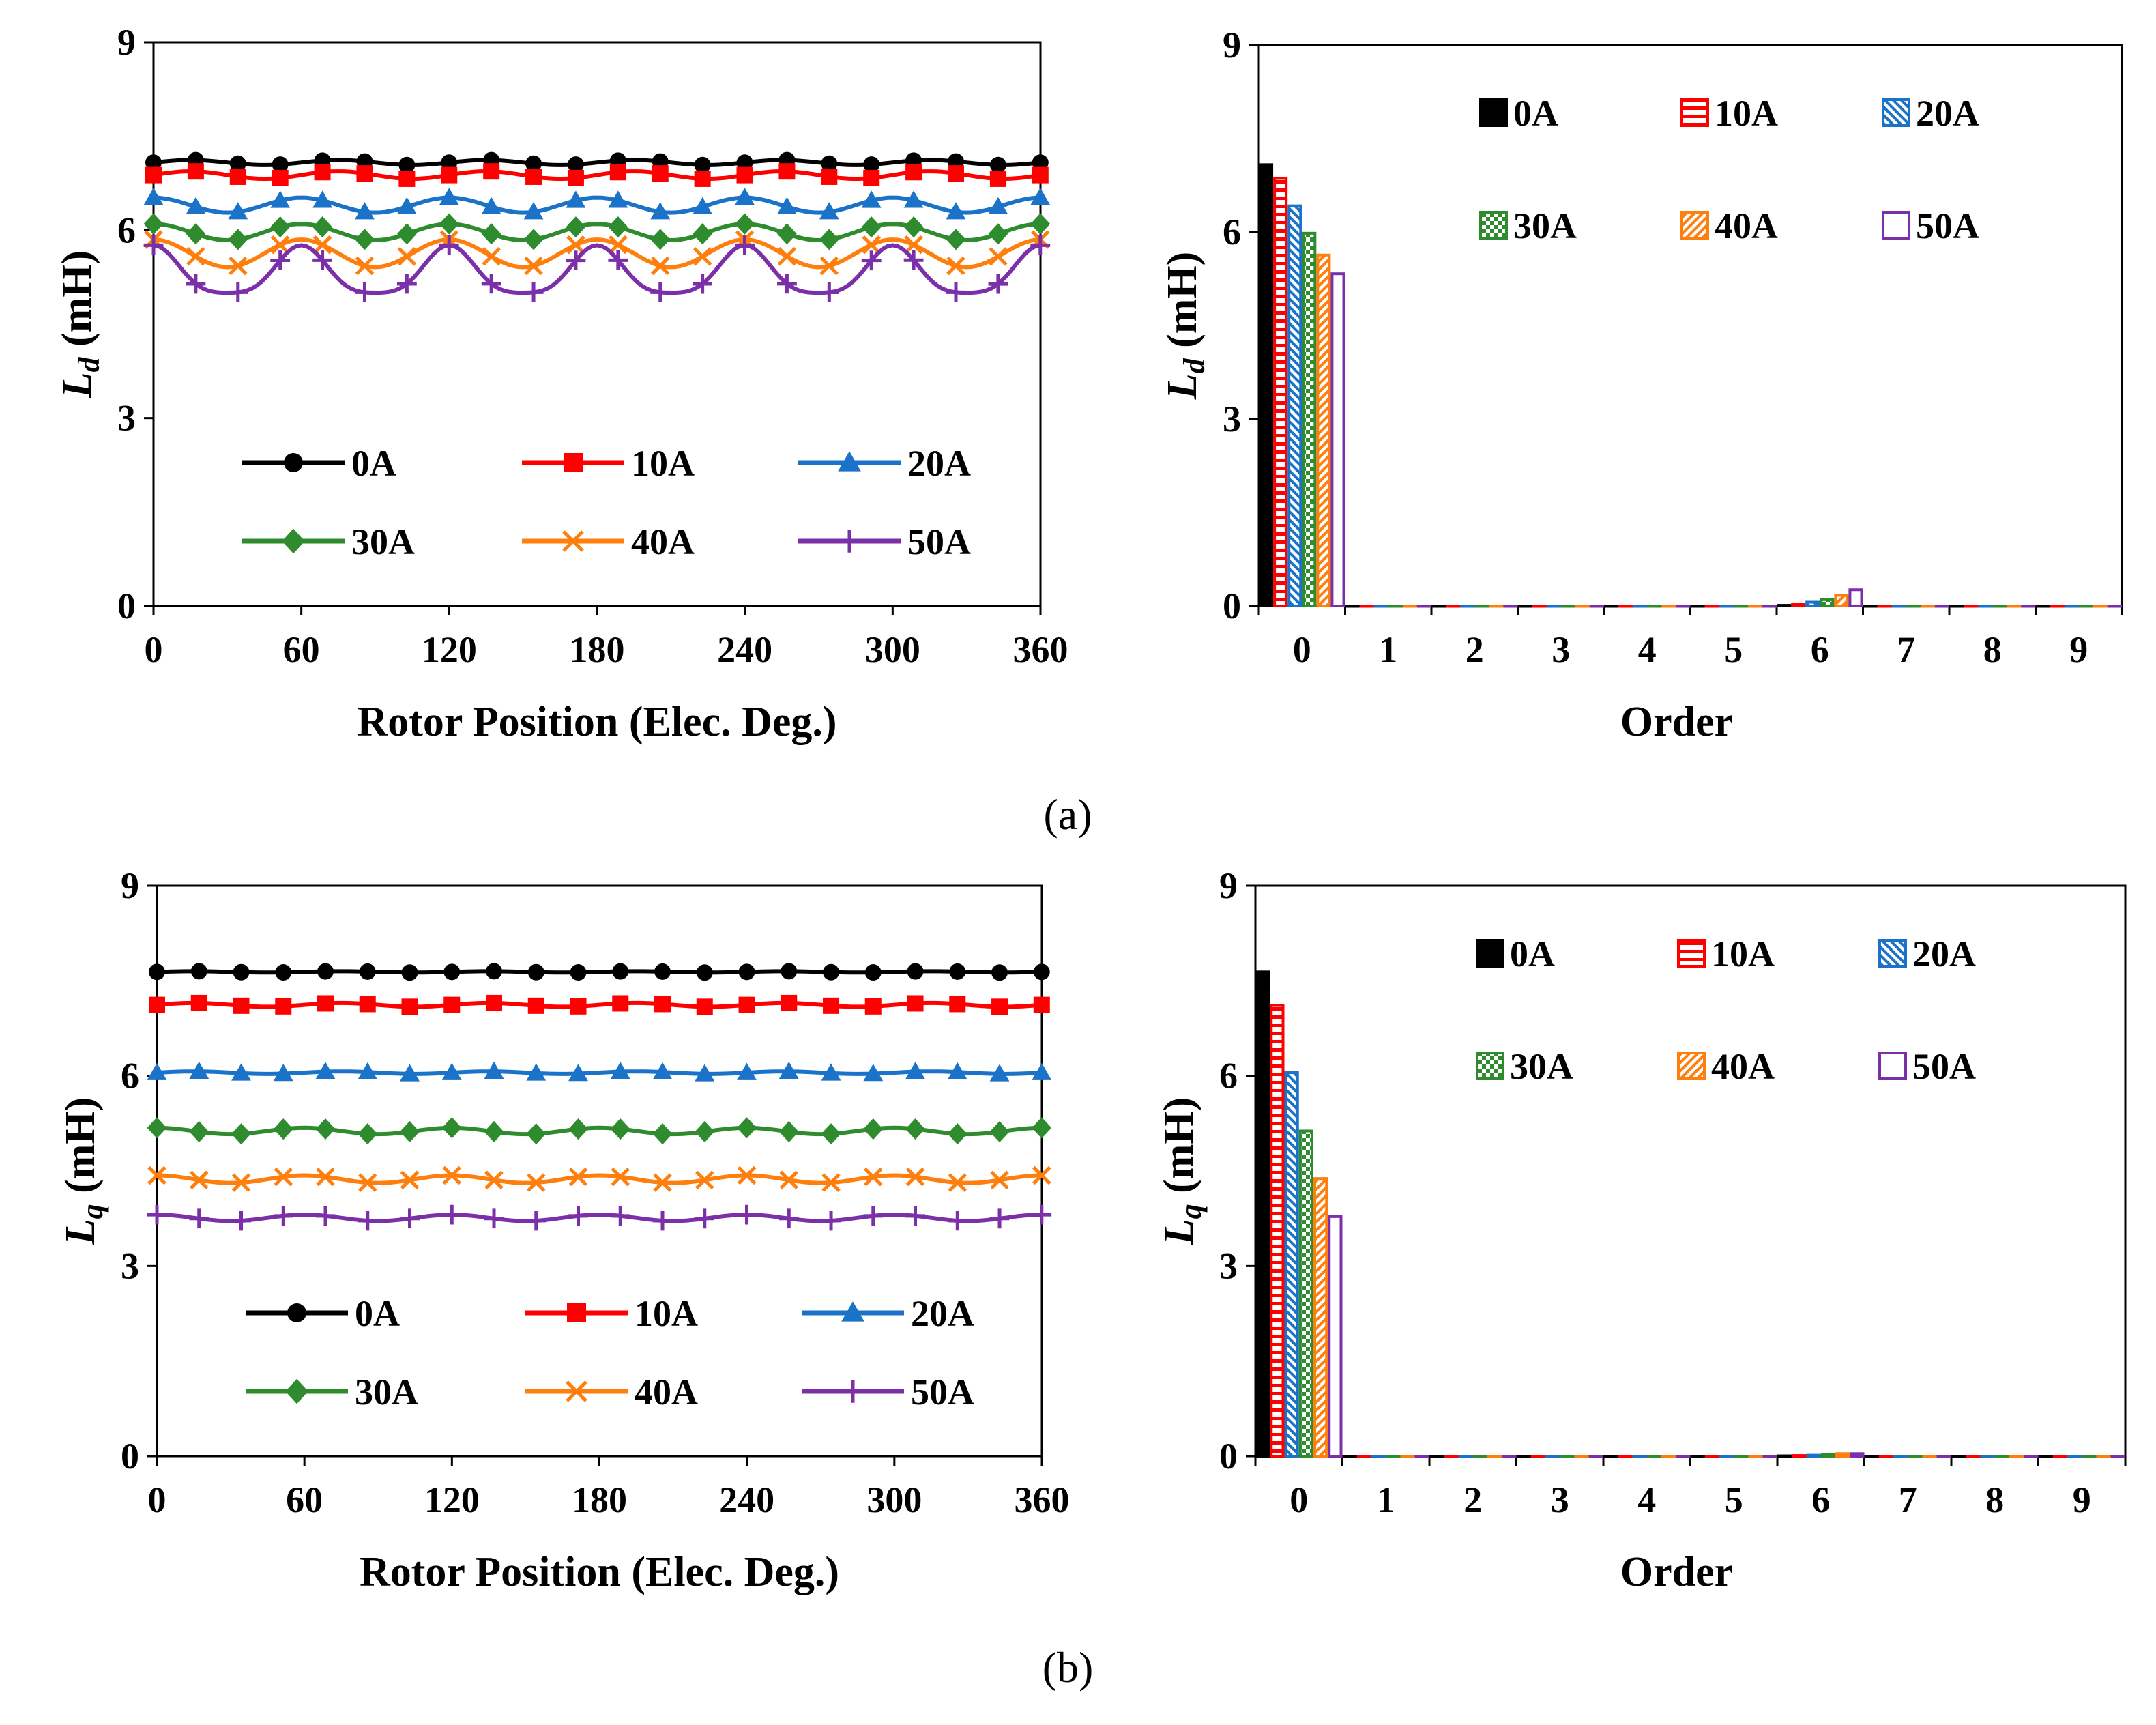  I want to click on series-50A, so click(1726, 1336).